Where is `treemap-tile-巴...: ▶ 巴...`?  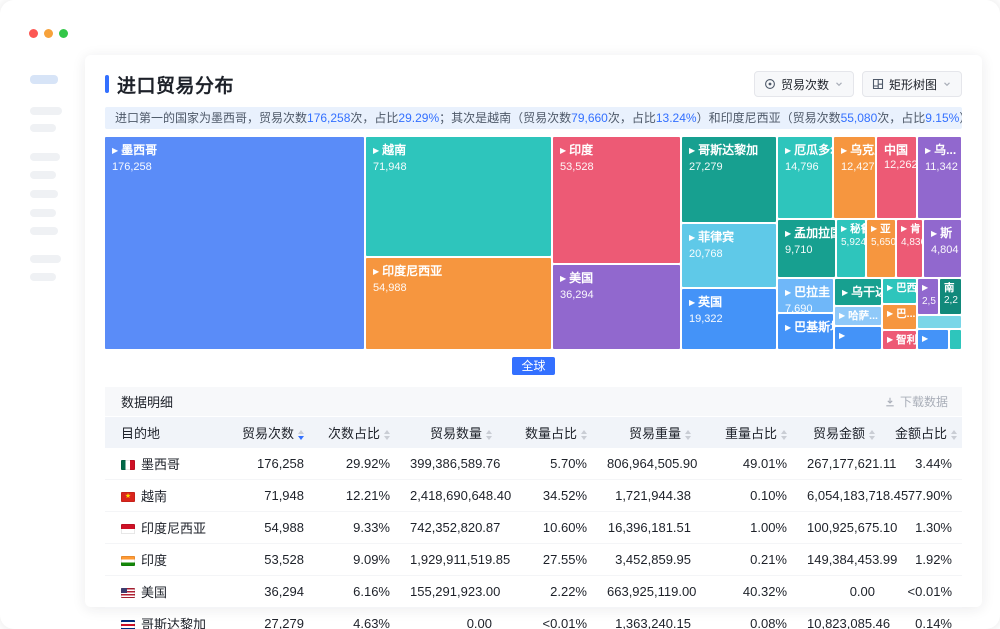
treemap-tile-巴...: ▶ 巴... is located at coordinates (899, 317).